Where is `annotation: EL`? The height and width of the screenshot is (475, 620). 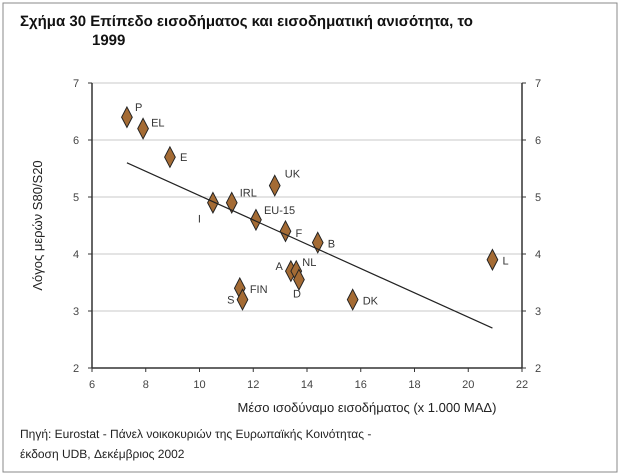 annotation: EL is located at coordinates (158, 124).